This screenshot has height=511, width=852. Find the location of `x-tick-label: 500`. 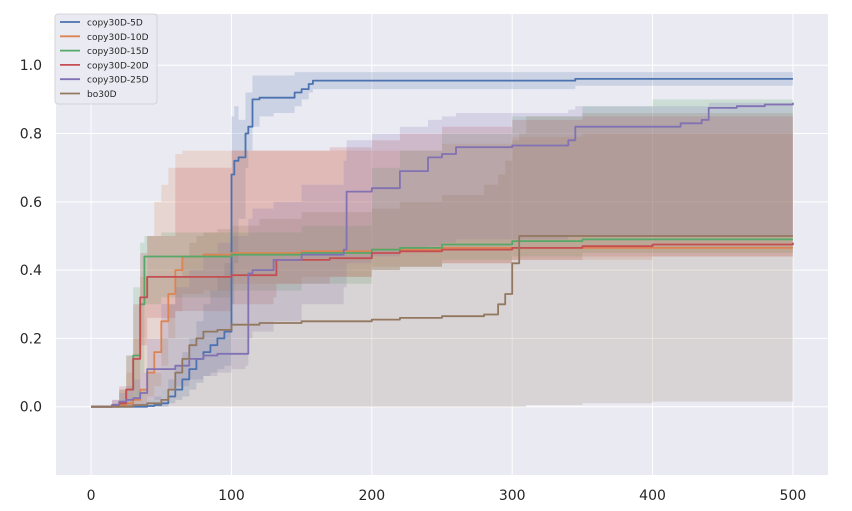

x-tick-label: 500 is located at coordinates (793, 496).